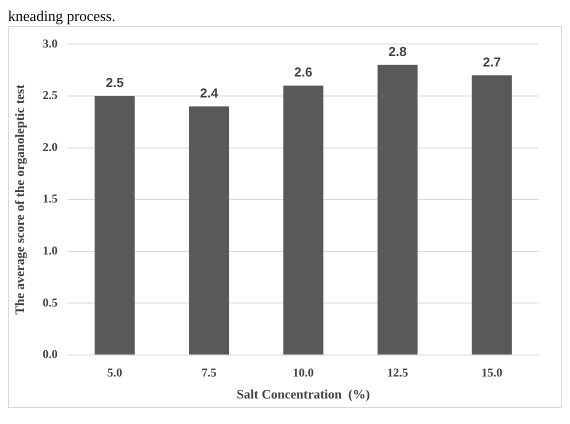  I want to click on y-tick-label: 0.5, so click(50, 302).